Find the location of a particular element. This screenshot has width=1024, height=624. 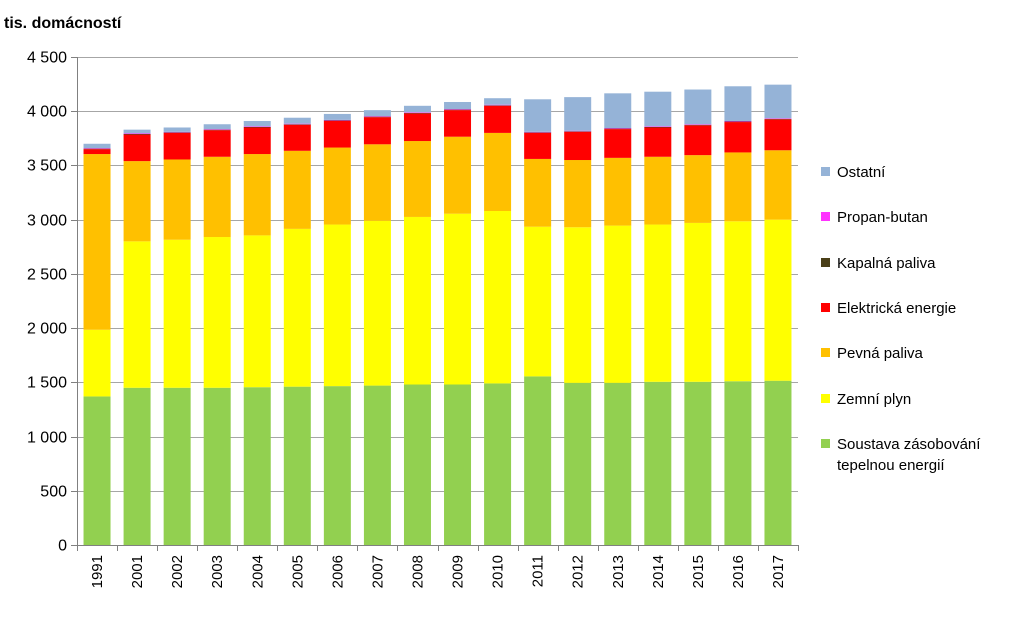

y-tick-label: 3 500 is located at coordinates (47, 166).